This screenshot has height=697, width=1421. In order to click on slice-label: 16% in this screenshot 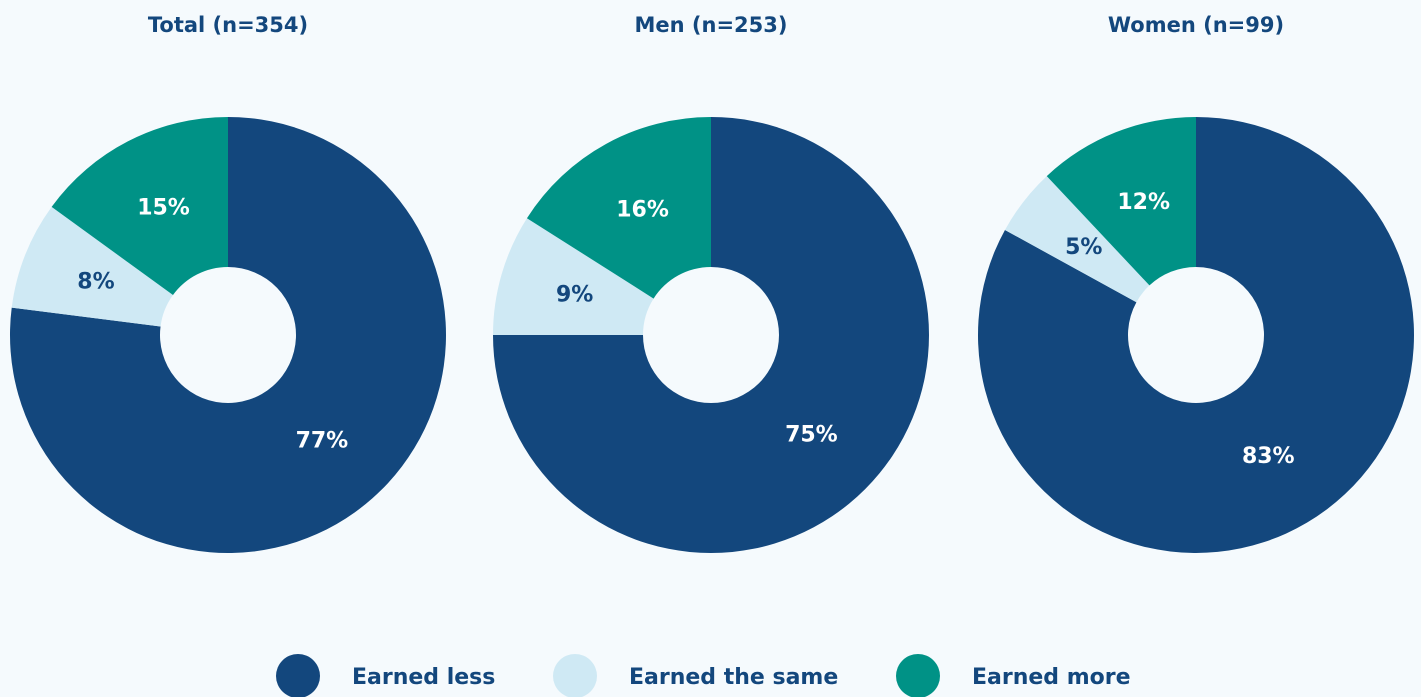, I will do `click(642, 210)`.